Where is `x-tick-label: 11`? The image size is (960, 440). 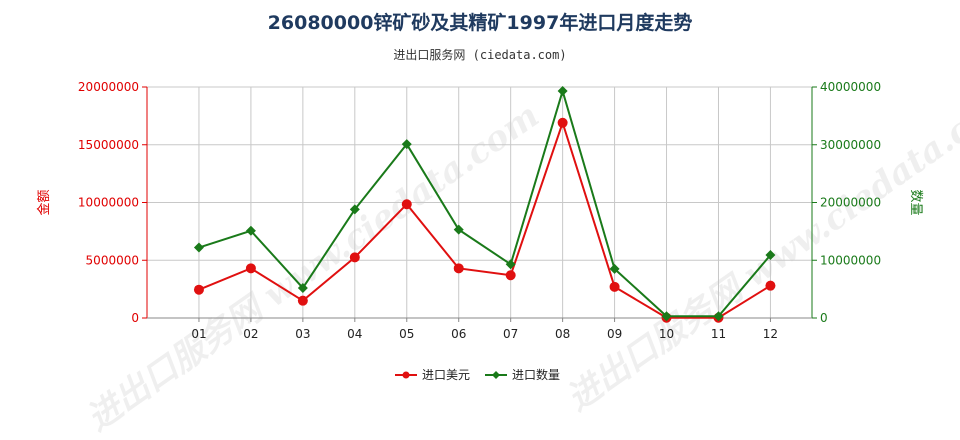 x-tick-label: 11 is located at coordinates (718, 334).